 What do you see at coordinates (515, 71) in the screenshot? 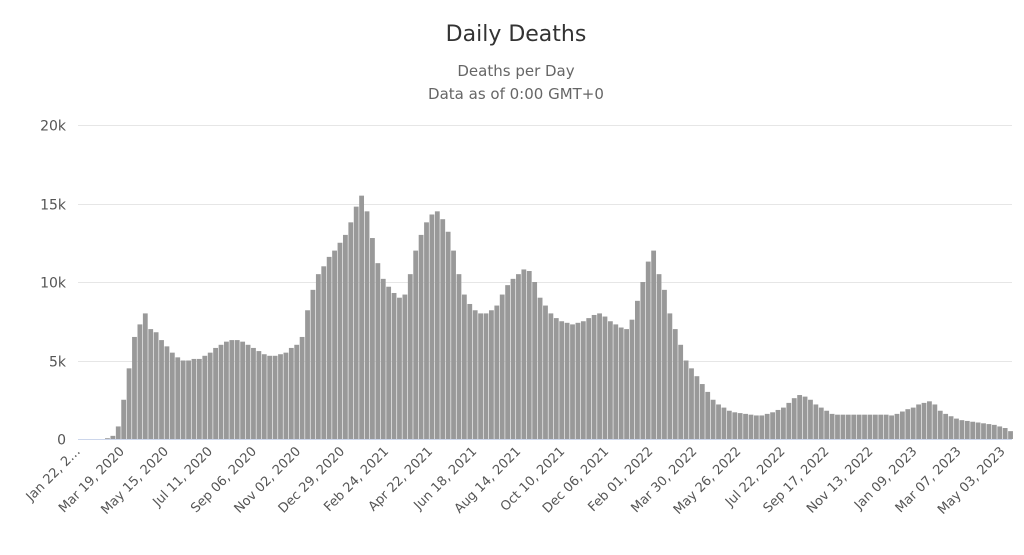
I see `chart-subtitle: Deaths per Day` at bounding box center [515, 71].